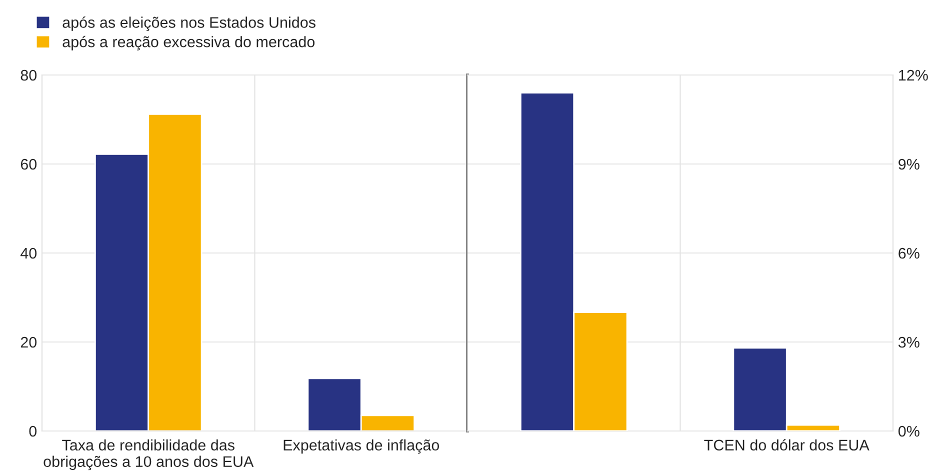 This screenshot has height=476, width=939. What do you see at coordinates (28, 75) in the screenshot?
I see `y-tick-label: 80` at bounding box center [28, 75].